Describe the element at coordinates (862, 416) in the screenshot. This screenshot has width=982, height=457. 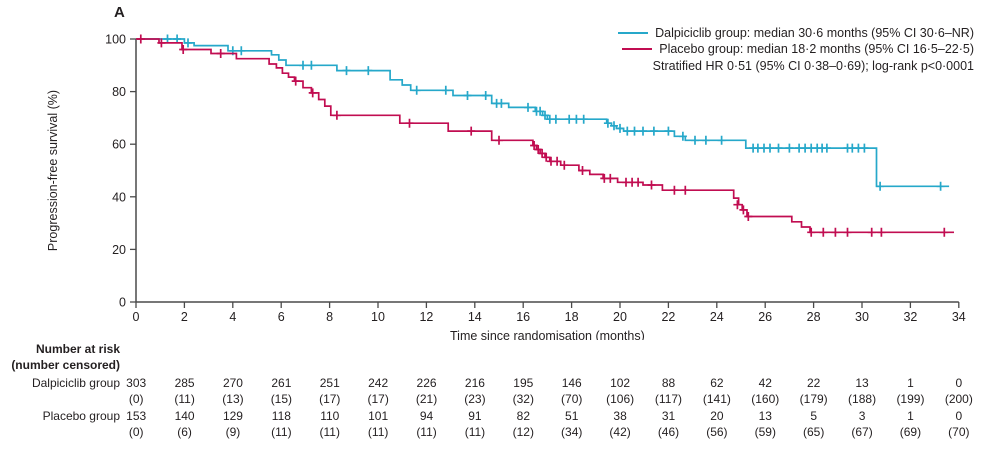
I see `risk-cell: 3` at that location.